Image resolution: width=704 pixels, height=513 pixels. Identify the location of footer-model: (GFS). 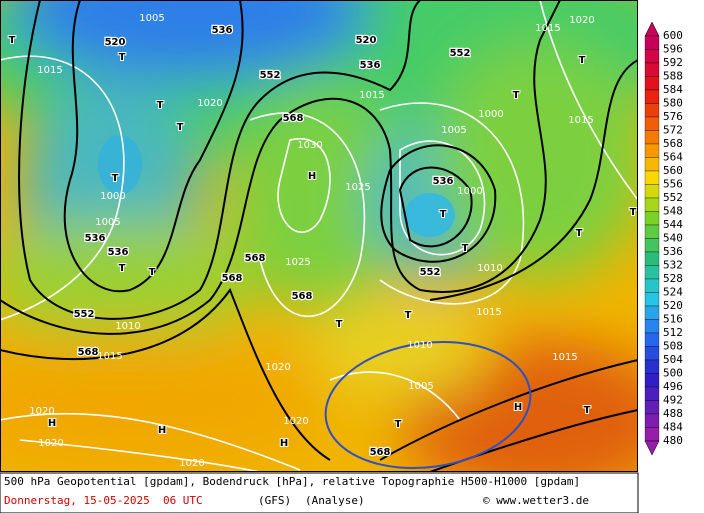
(274, 500).